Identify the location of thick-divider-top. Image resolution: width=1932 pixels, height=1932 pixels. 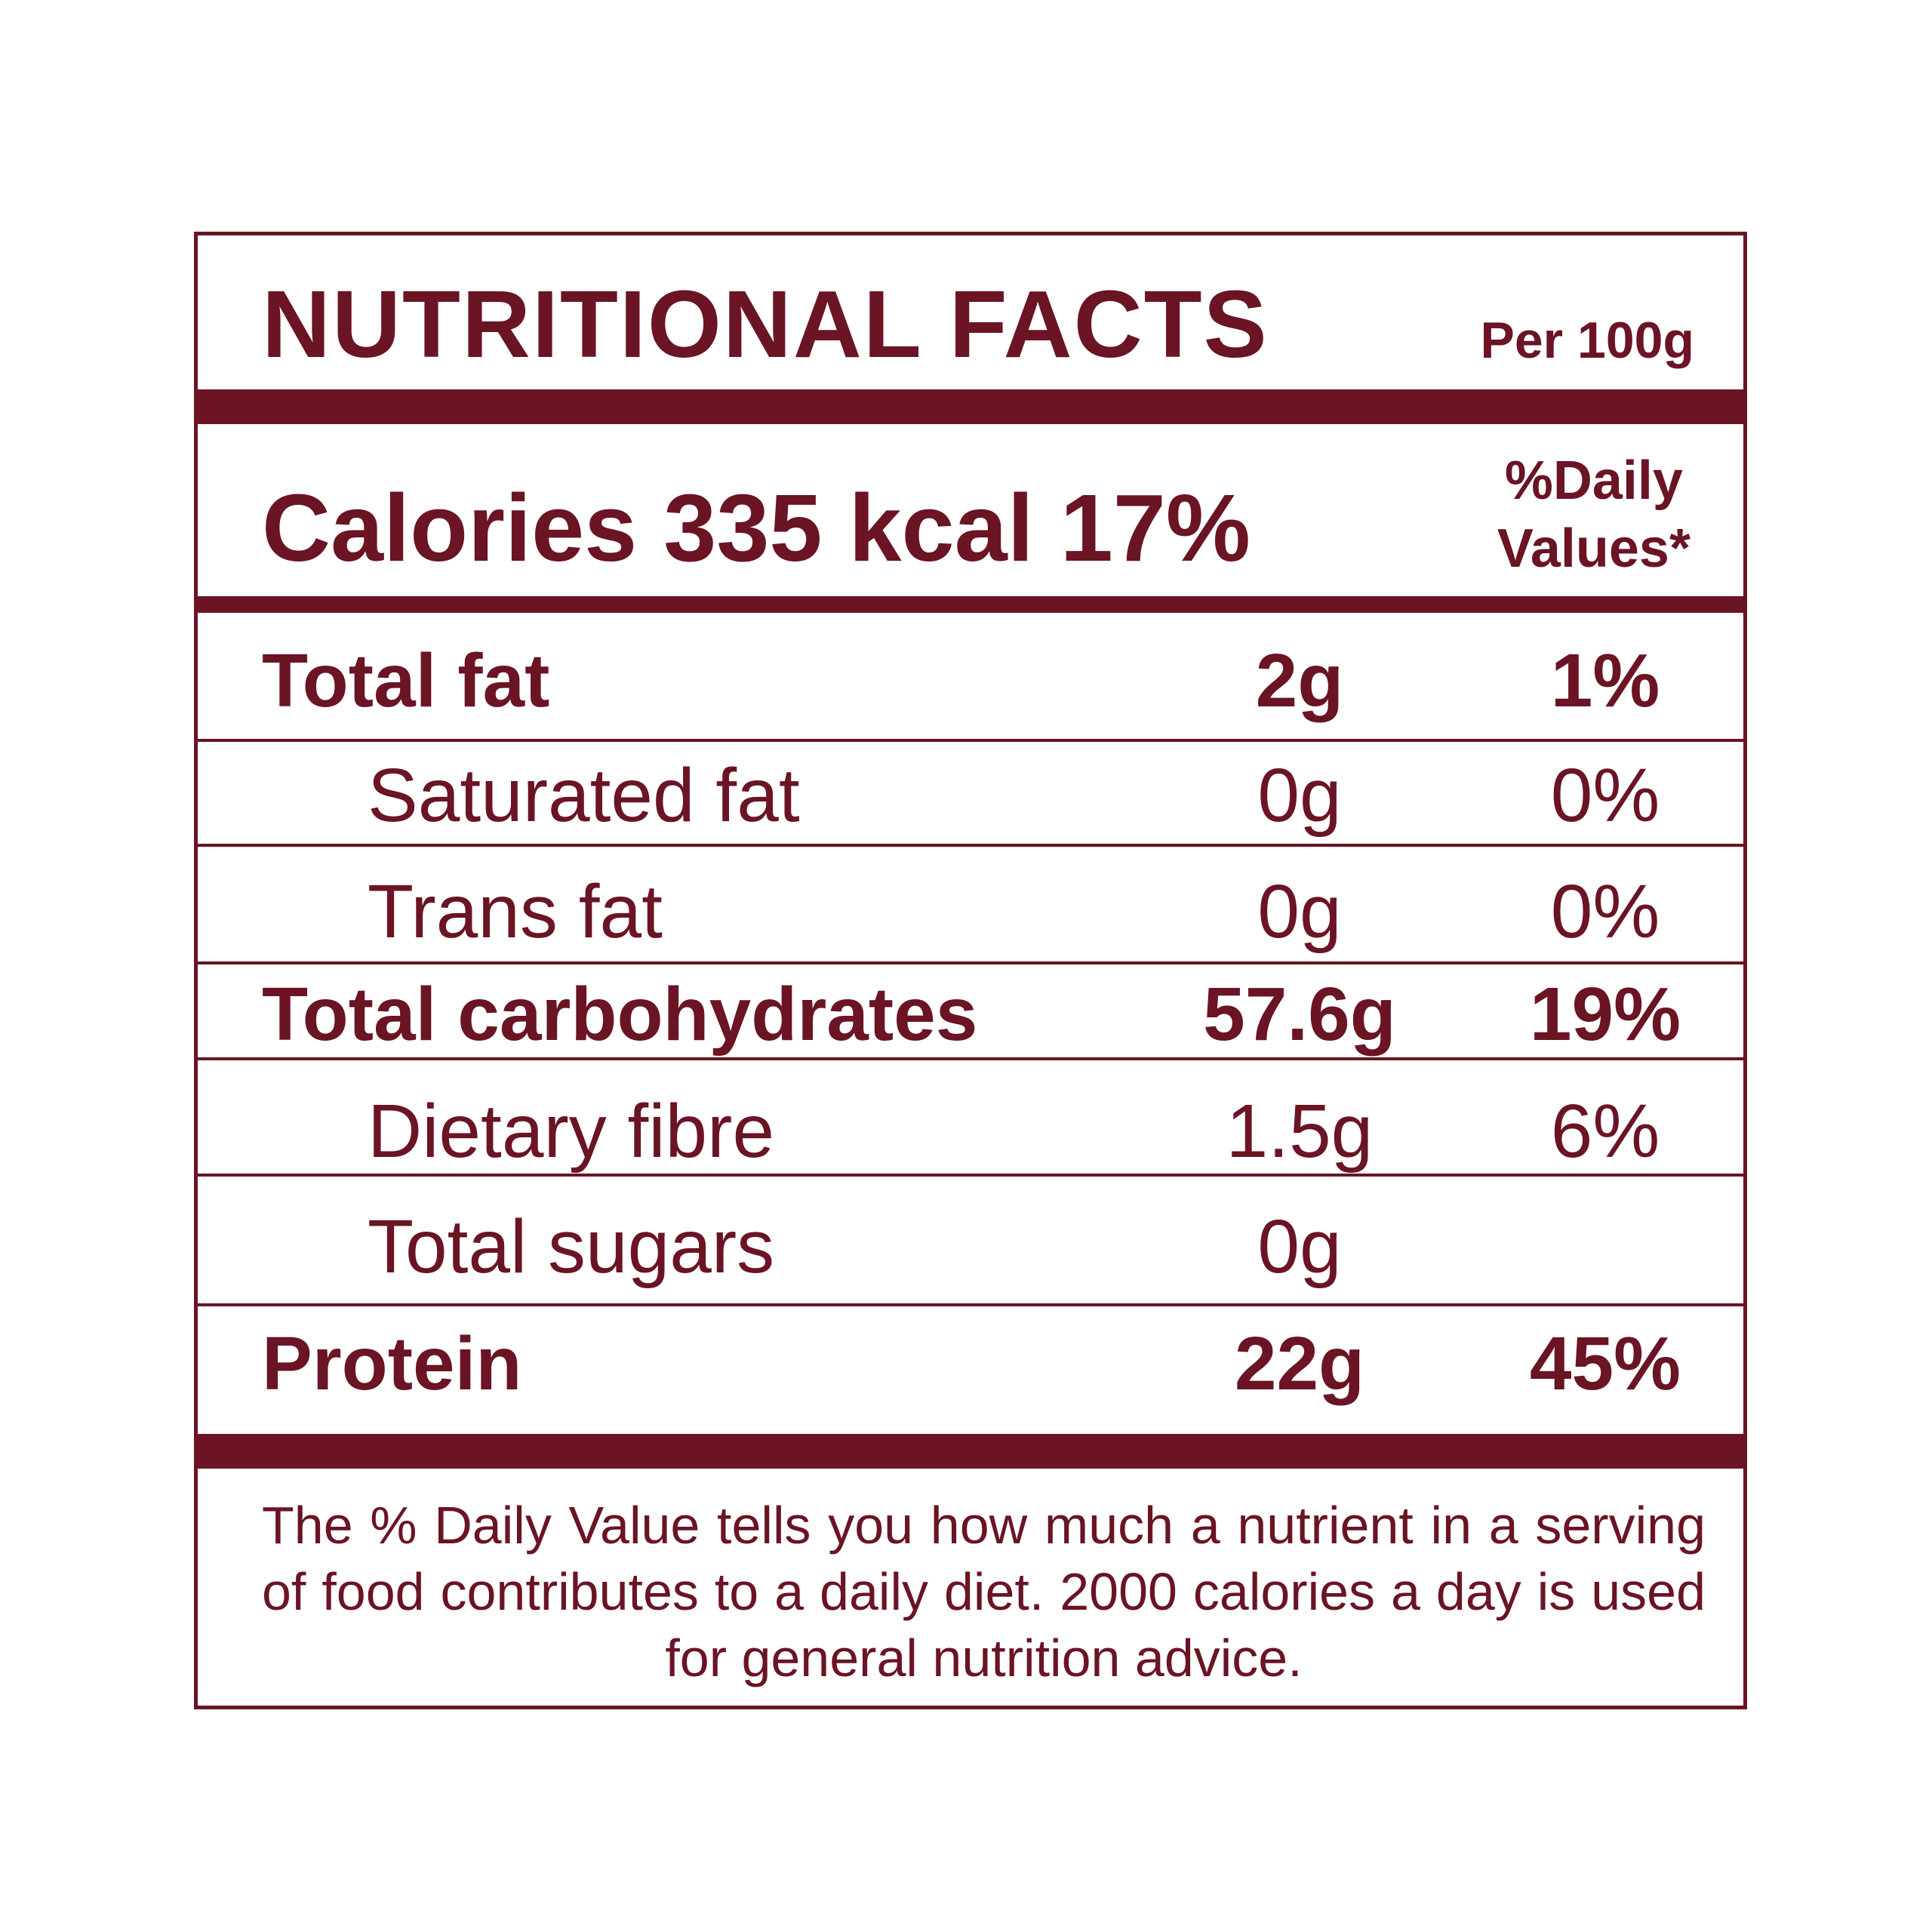
(970, 406).